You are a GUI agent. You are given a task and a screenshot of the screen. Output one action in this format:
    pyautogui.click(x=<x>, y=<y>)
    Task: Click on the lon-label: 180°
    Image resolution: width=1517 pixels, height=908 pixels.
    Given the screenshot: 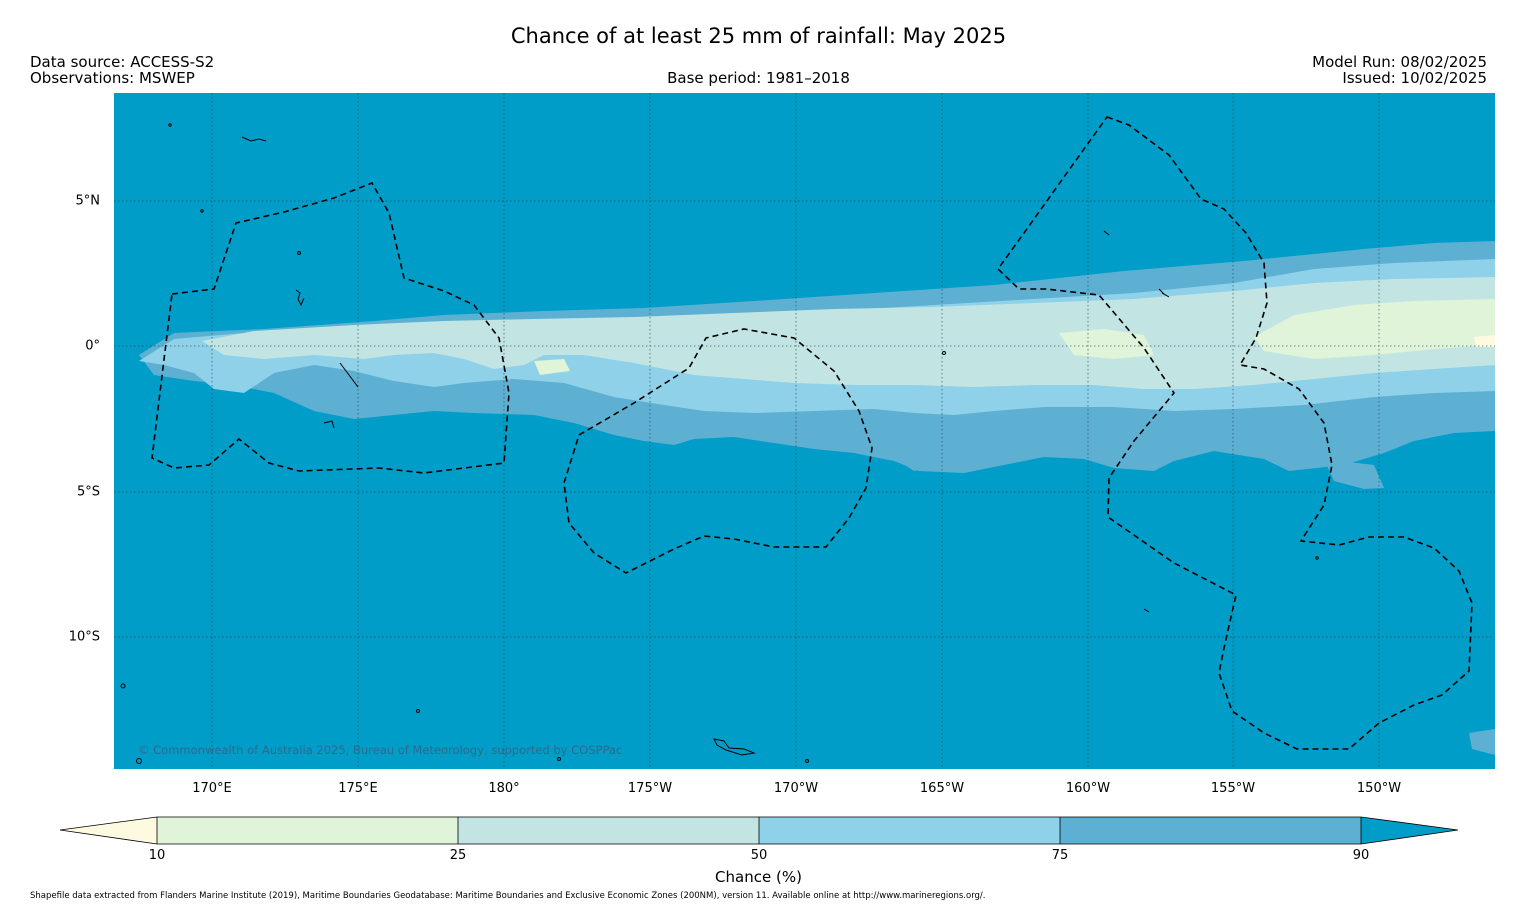 What is the action you would take?
    pyautogui.click(x=504, y=788)
    